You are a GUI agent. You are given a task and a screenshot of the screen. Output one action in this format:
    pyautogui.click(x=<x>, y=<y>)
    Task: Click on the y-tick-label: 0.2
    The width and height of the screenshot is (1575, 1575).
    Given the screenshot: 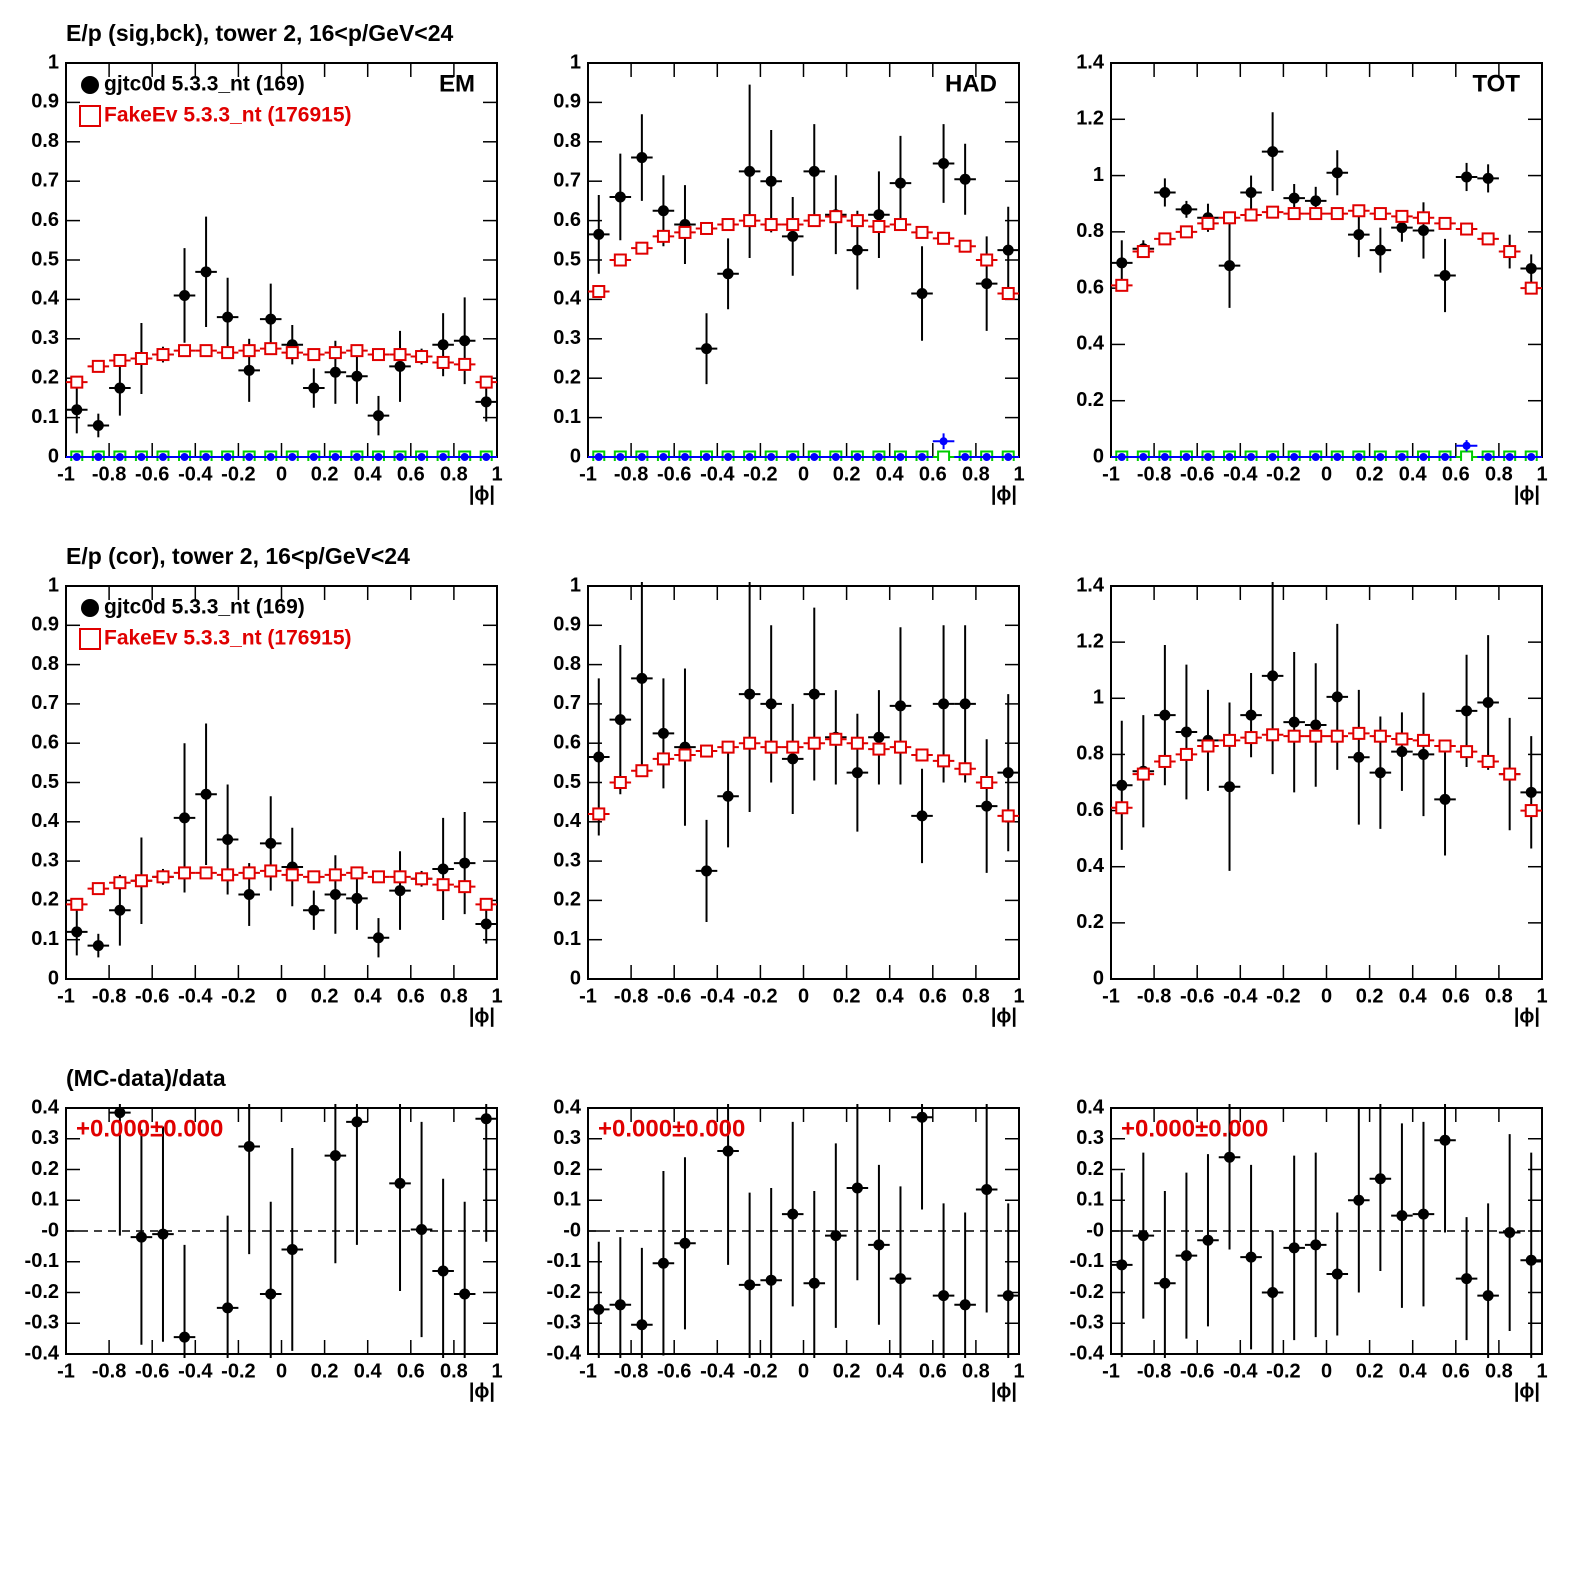 What is the action you would take?
    pyautogui.click(x=45, y=1169)
    